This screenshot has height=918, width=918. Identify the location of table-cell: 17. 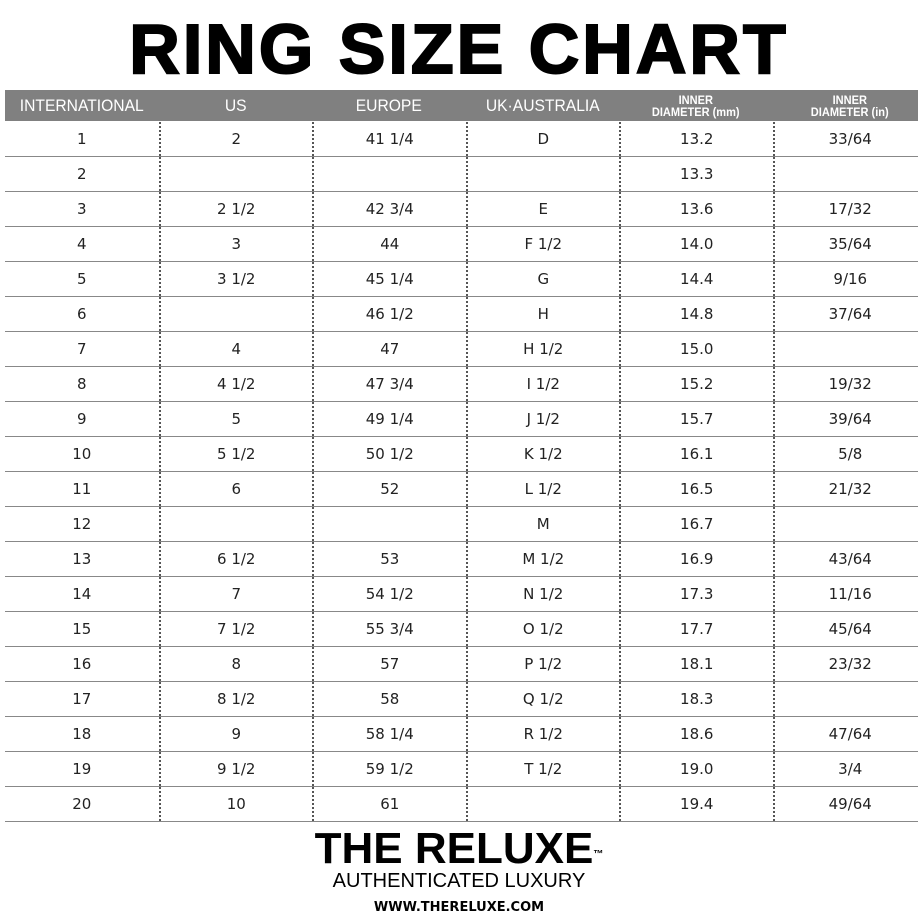
(82, 699).